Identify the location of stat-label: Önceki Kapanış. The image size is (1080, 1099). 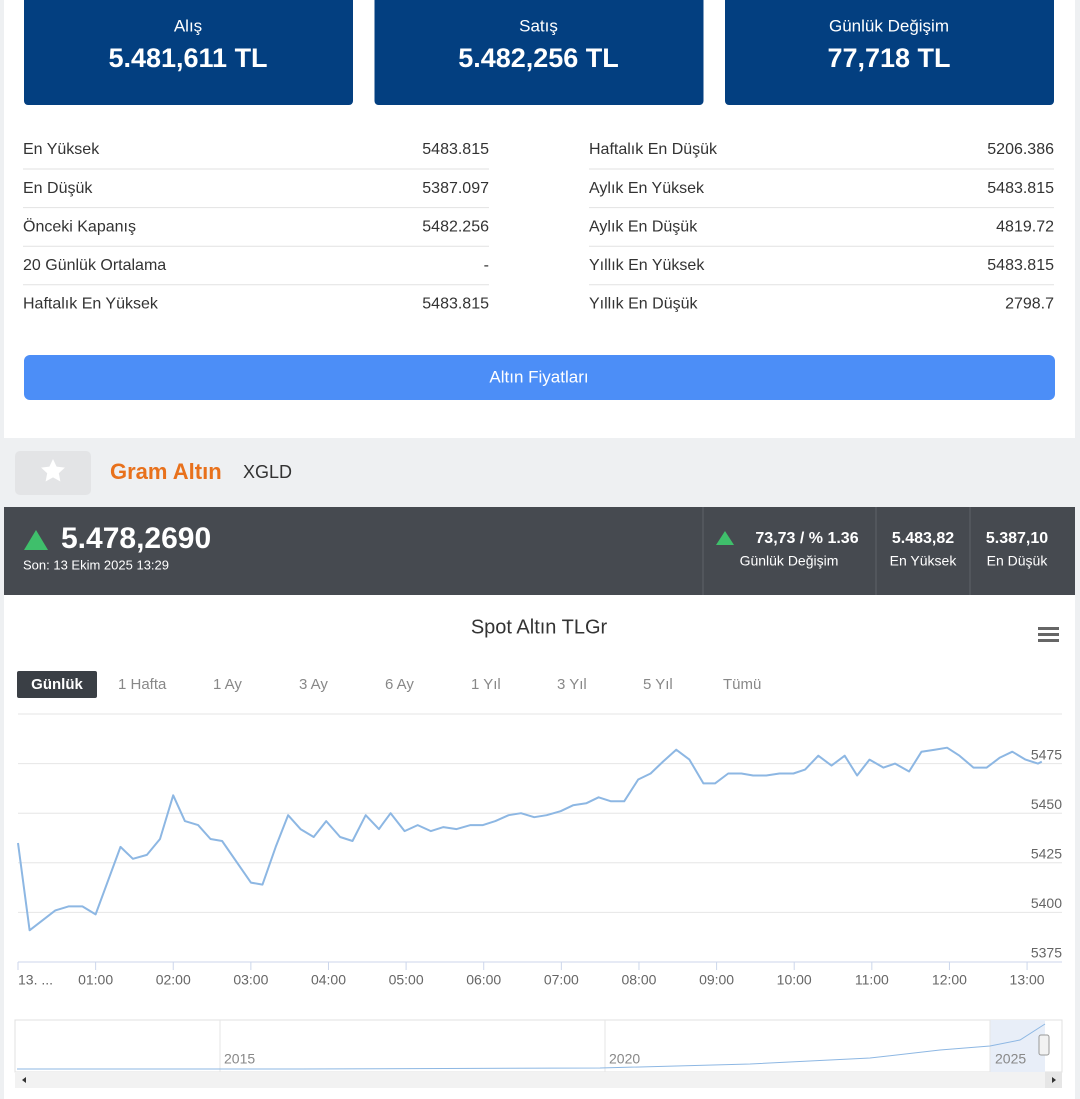
(79, 226).